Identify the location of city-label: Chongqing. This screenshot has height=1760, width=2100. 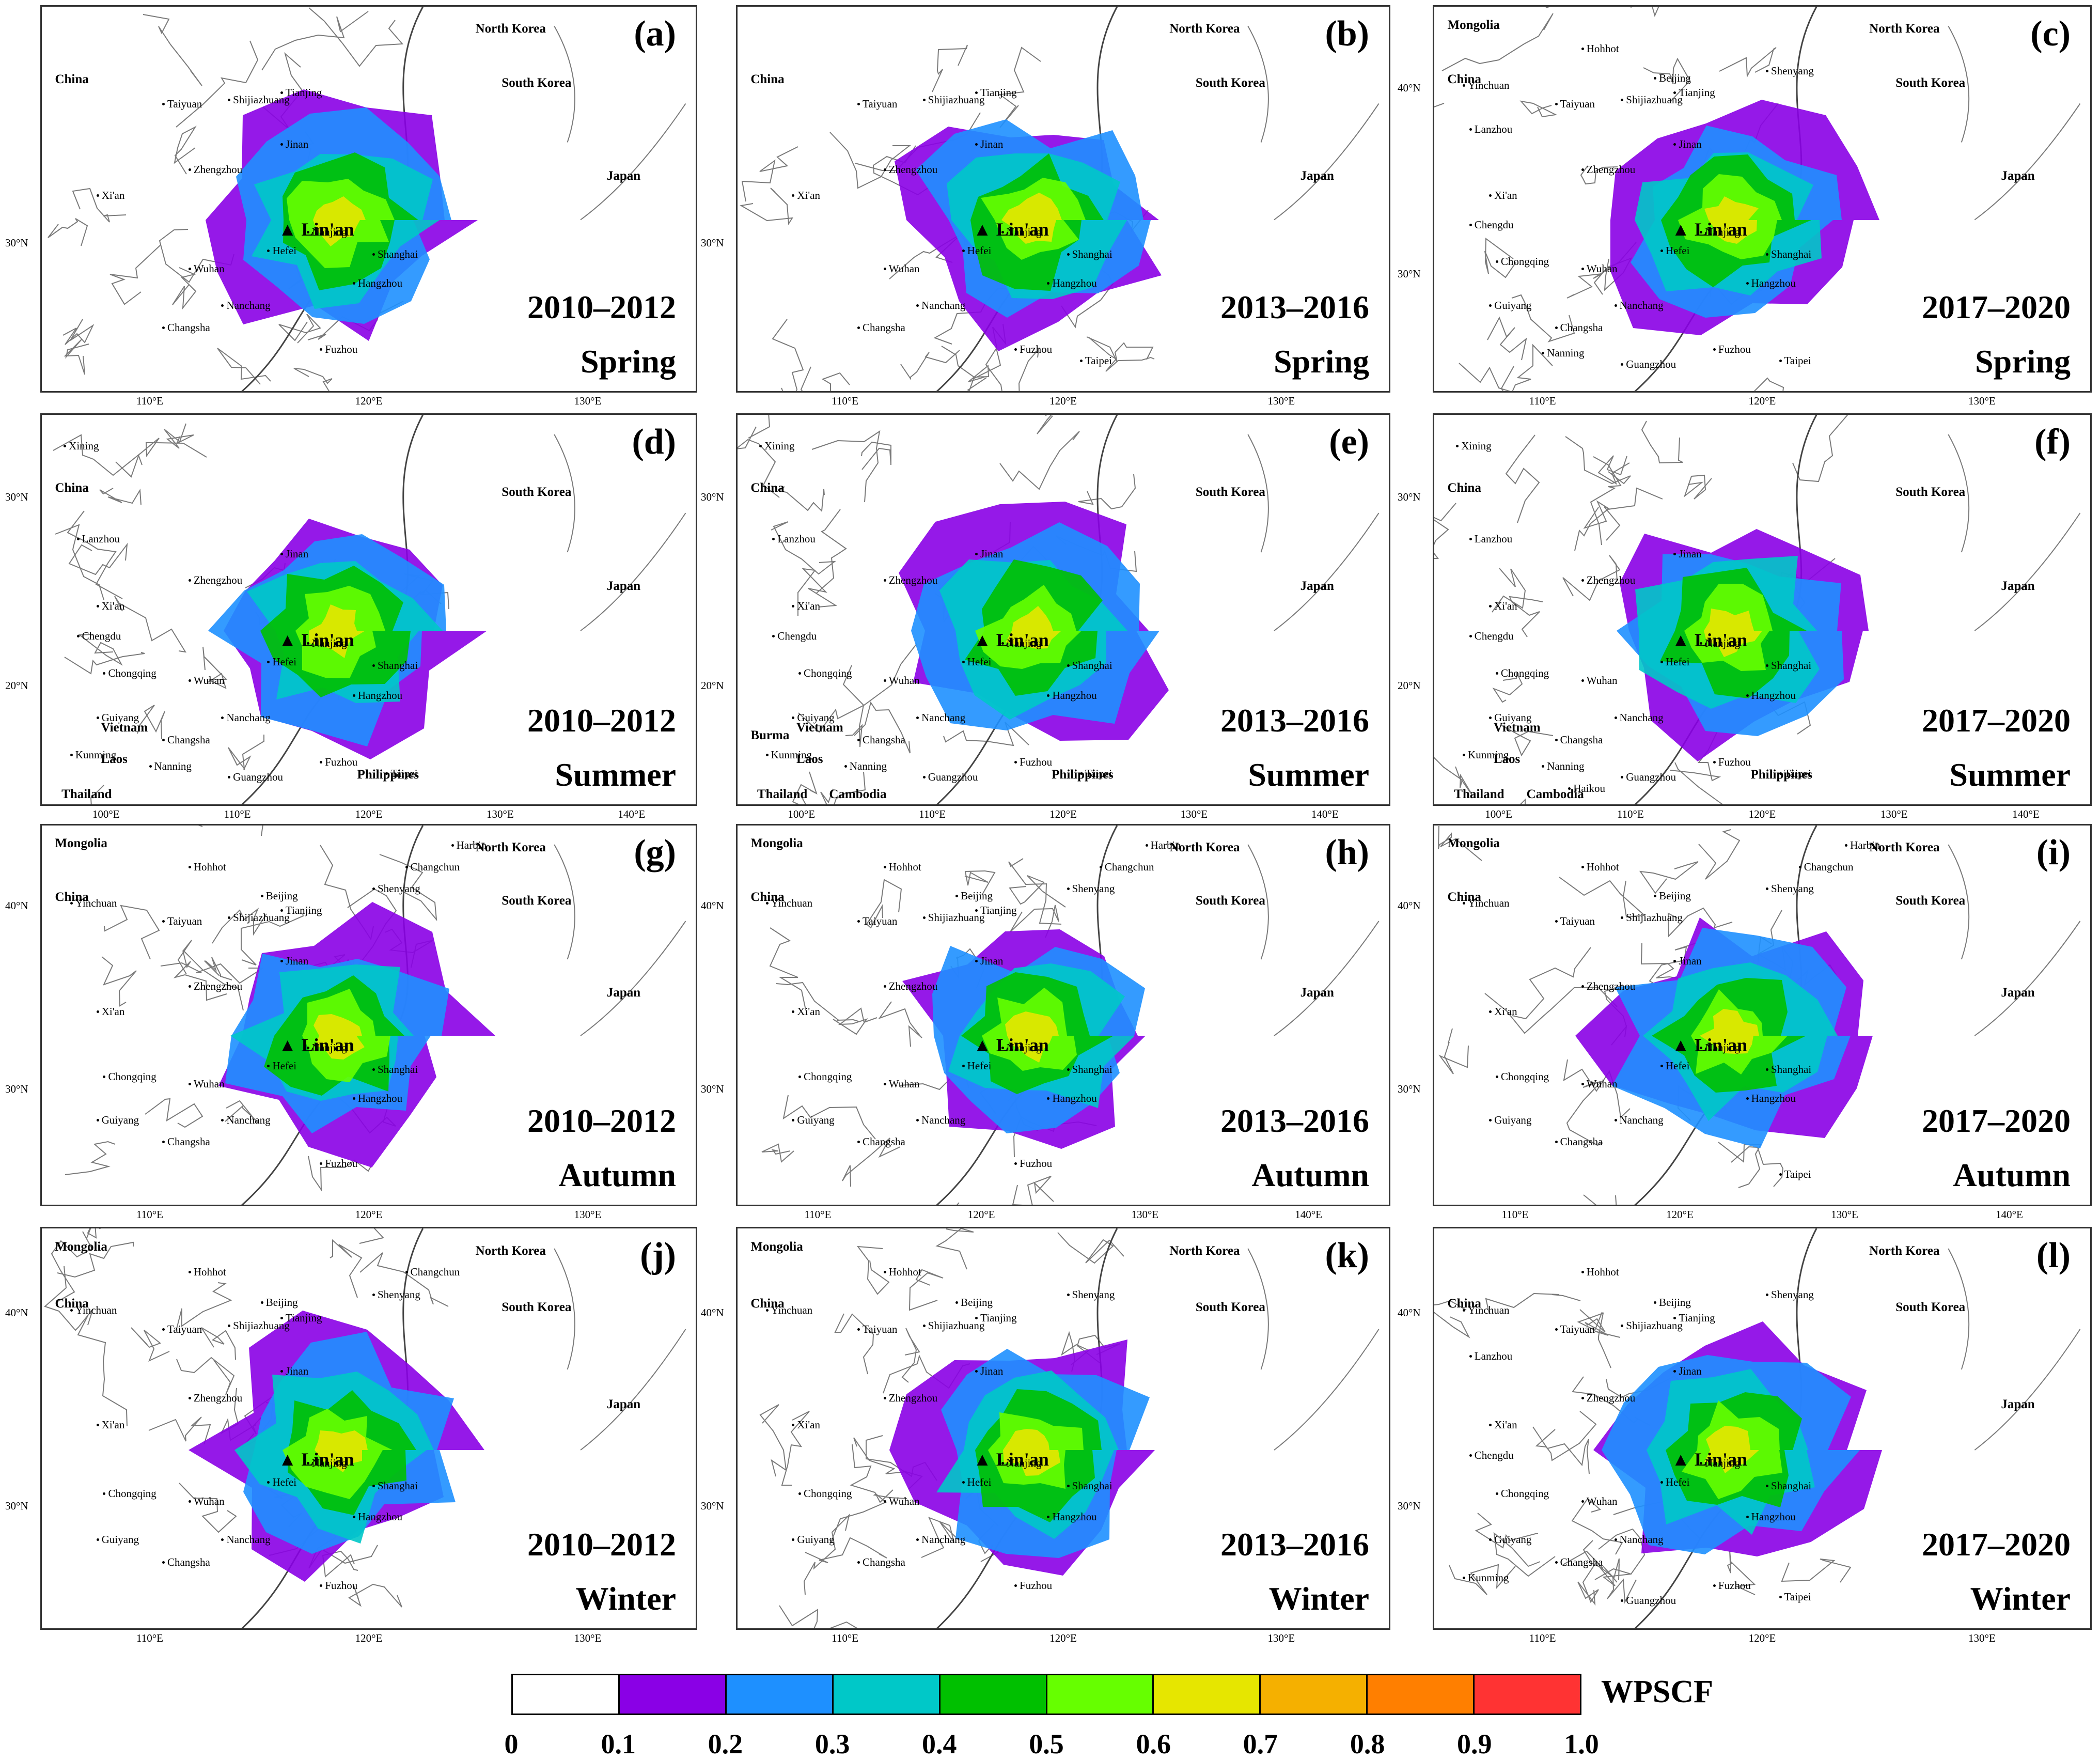
(130, 1493).